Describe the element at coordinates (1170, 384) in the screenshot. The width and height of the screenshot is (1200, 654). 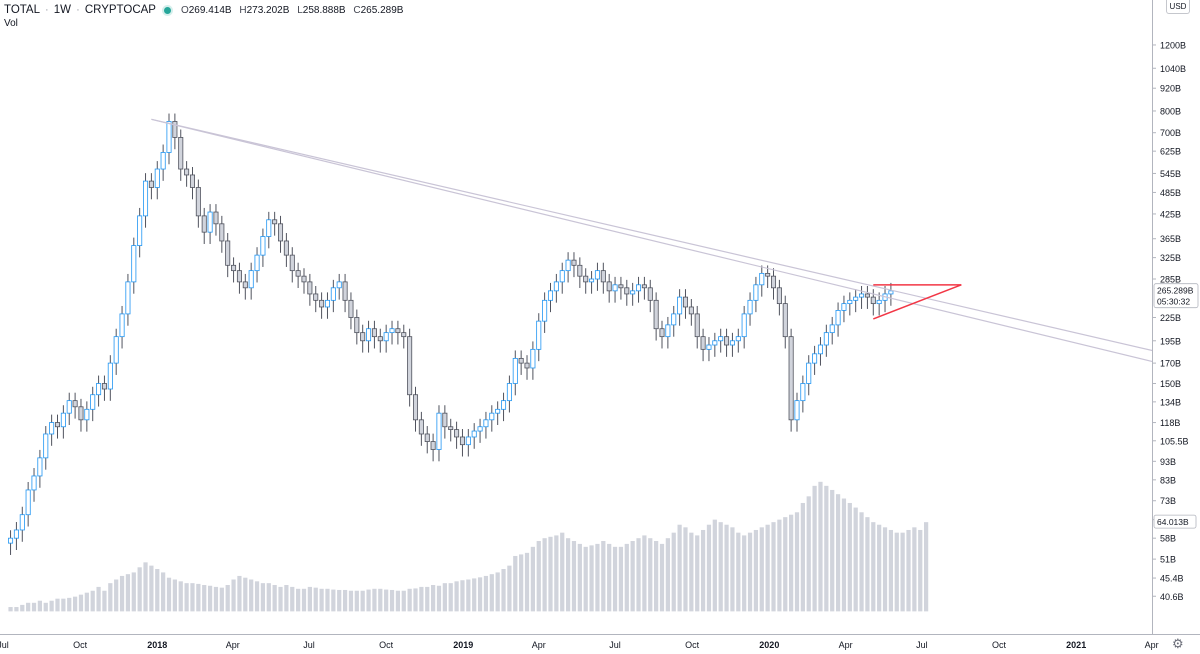
I see `y-tick-label: 150B` at that location.